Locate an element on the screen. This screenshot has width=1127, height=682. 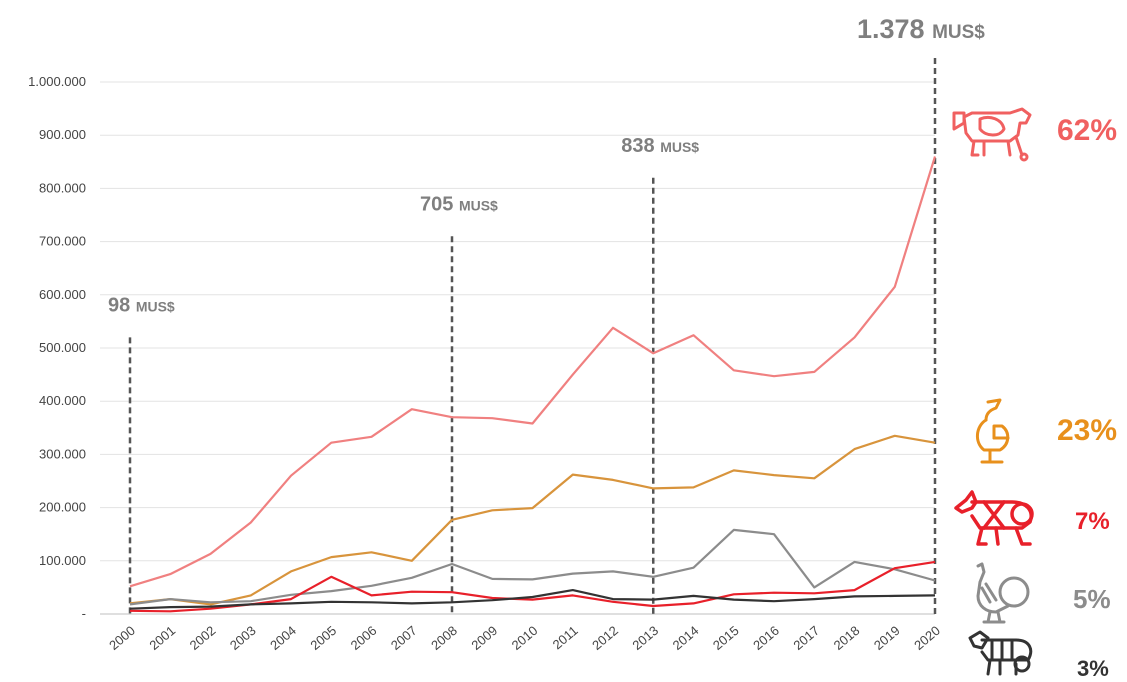
x-tick-label: 2000 is located at coordinates (122, 638).